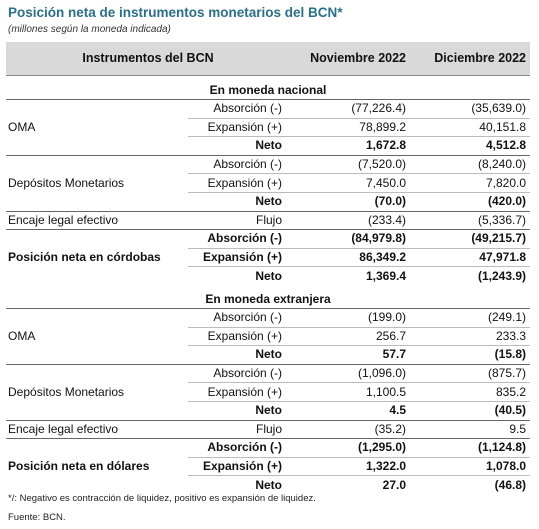 This screenshot has width=539, height=529. I want to click on value-cell: (70.0), so click(350, 201).